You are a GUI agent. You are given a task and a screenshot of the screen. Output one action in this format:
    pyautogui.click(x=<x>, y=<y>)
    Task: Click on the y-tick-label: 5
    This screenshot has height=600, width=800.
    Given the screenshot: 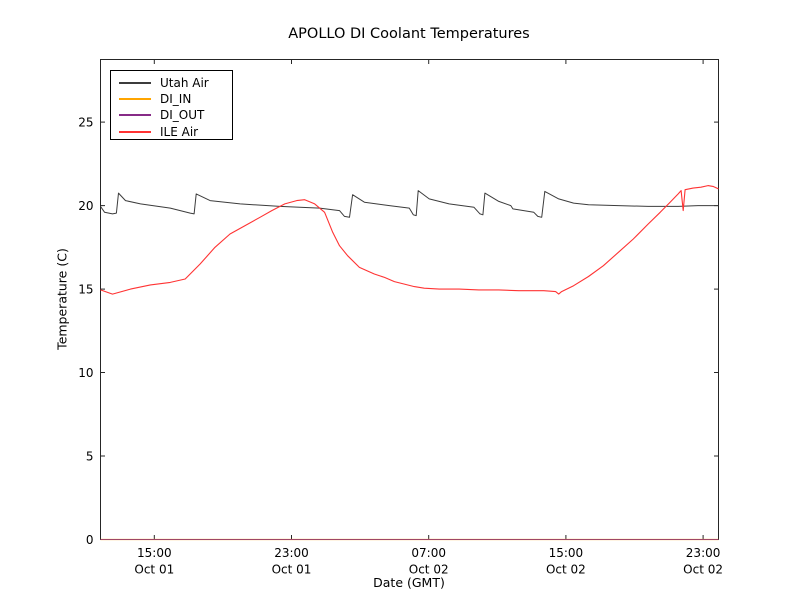 What is the action you would take?
    pyautogui.click(x=90, y=457)
    